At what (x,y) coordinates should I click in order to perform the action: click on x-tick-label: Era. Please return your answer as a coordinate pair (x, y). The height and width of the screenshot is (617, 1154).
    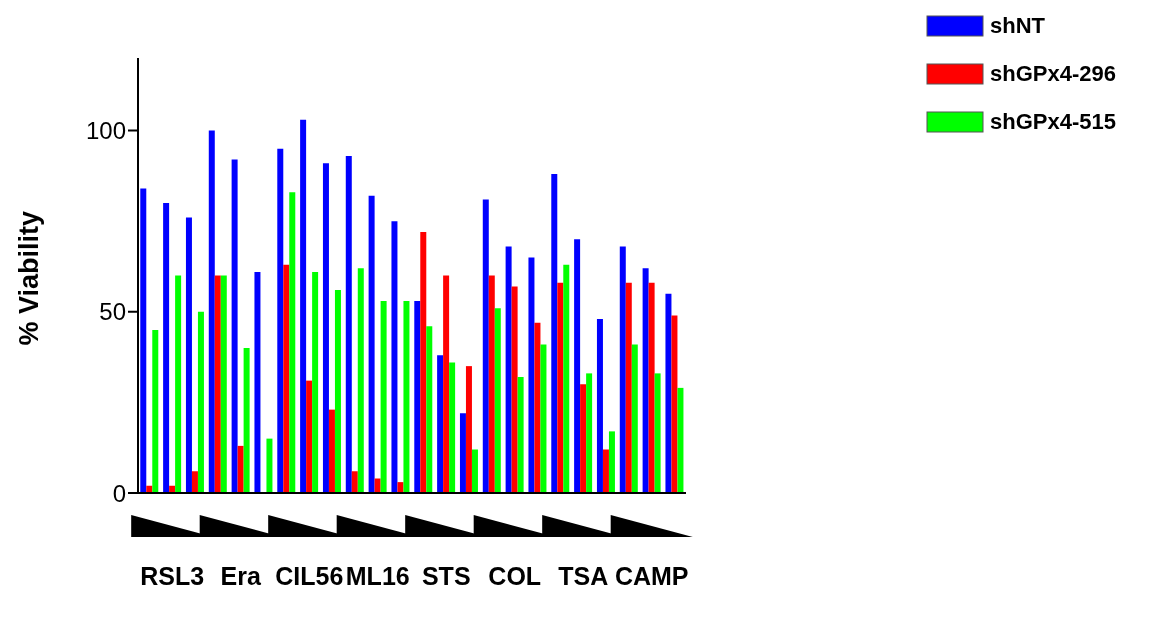
    Looking at the image, I should click on (241, 576).